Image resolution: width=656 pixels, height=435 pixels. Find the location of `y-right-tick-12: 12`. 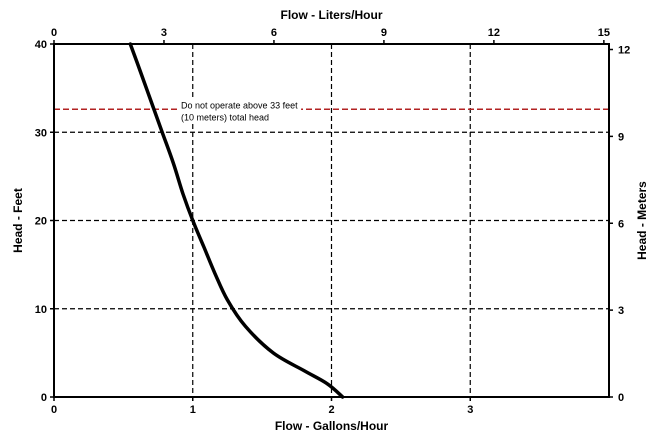

y-right-tick-12: 12 is located at coordinates (624, 51).